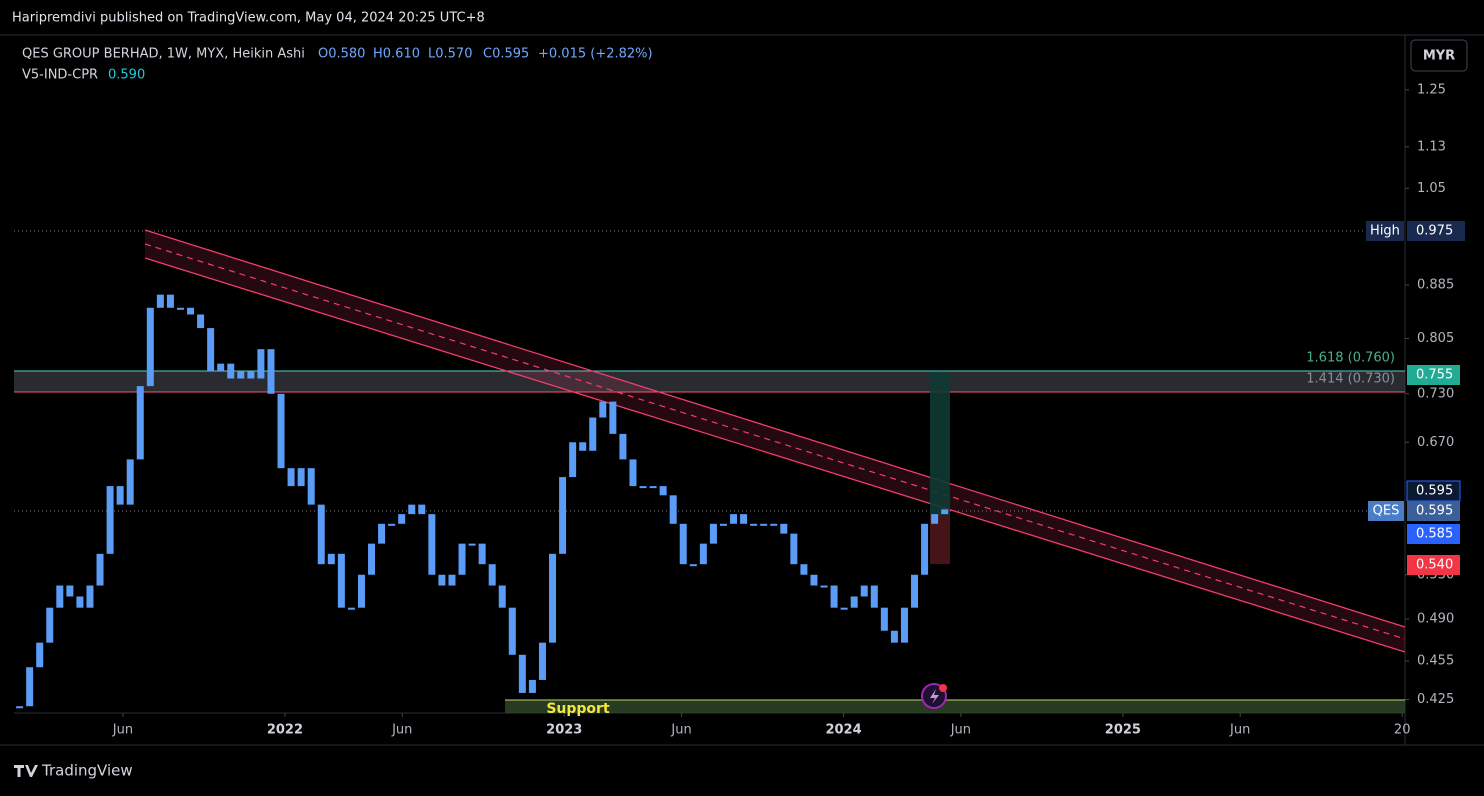 Image resolution: width=1484 pixels, height=796 pixels. I want to click on tag-label: High, so click(1385, 231).